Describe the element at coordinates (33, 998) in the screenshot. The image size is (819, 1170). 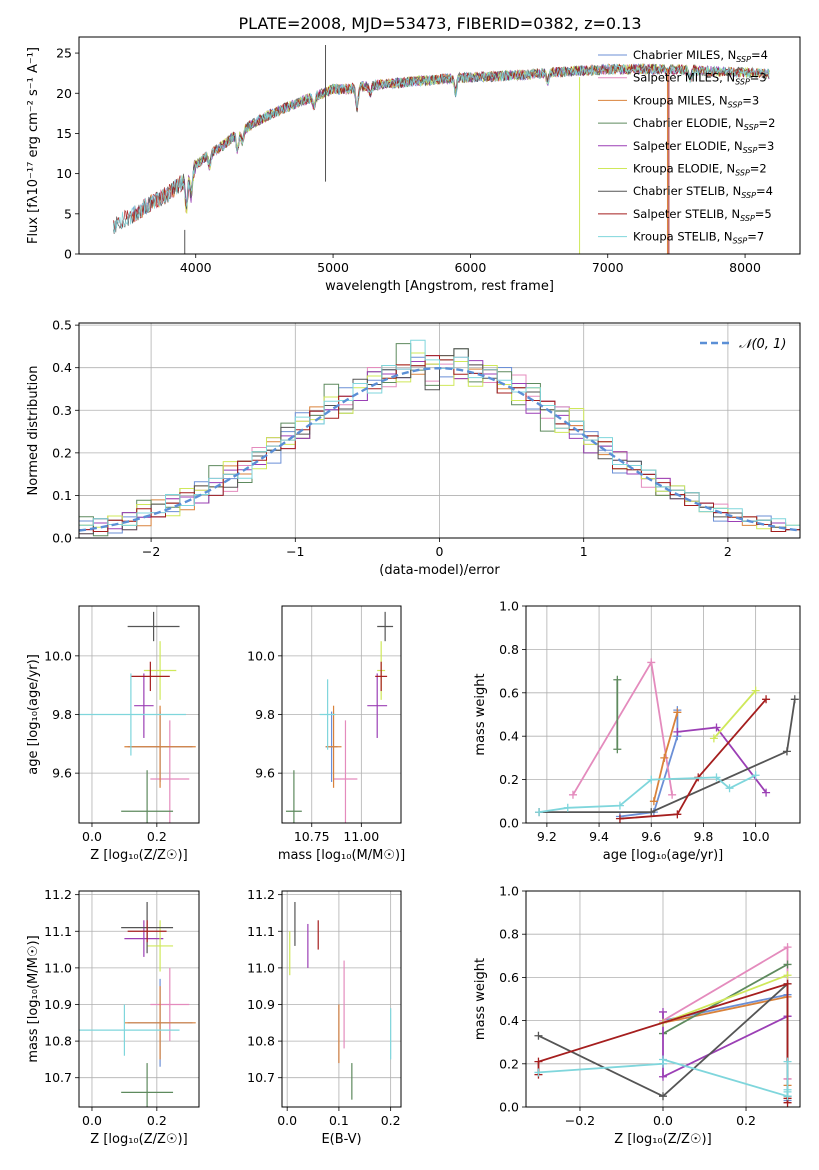
I see `y-axis-label: mass [log₁₀(M/M☉)]` at that location.